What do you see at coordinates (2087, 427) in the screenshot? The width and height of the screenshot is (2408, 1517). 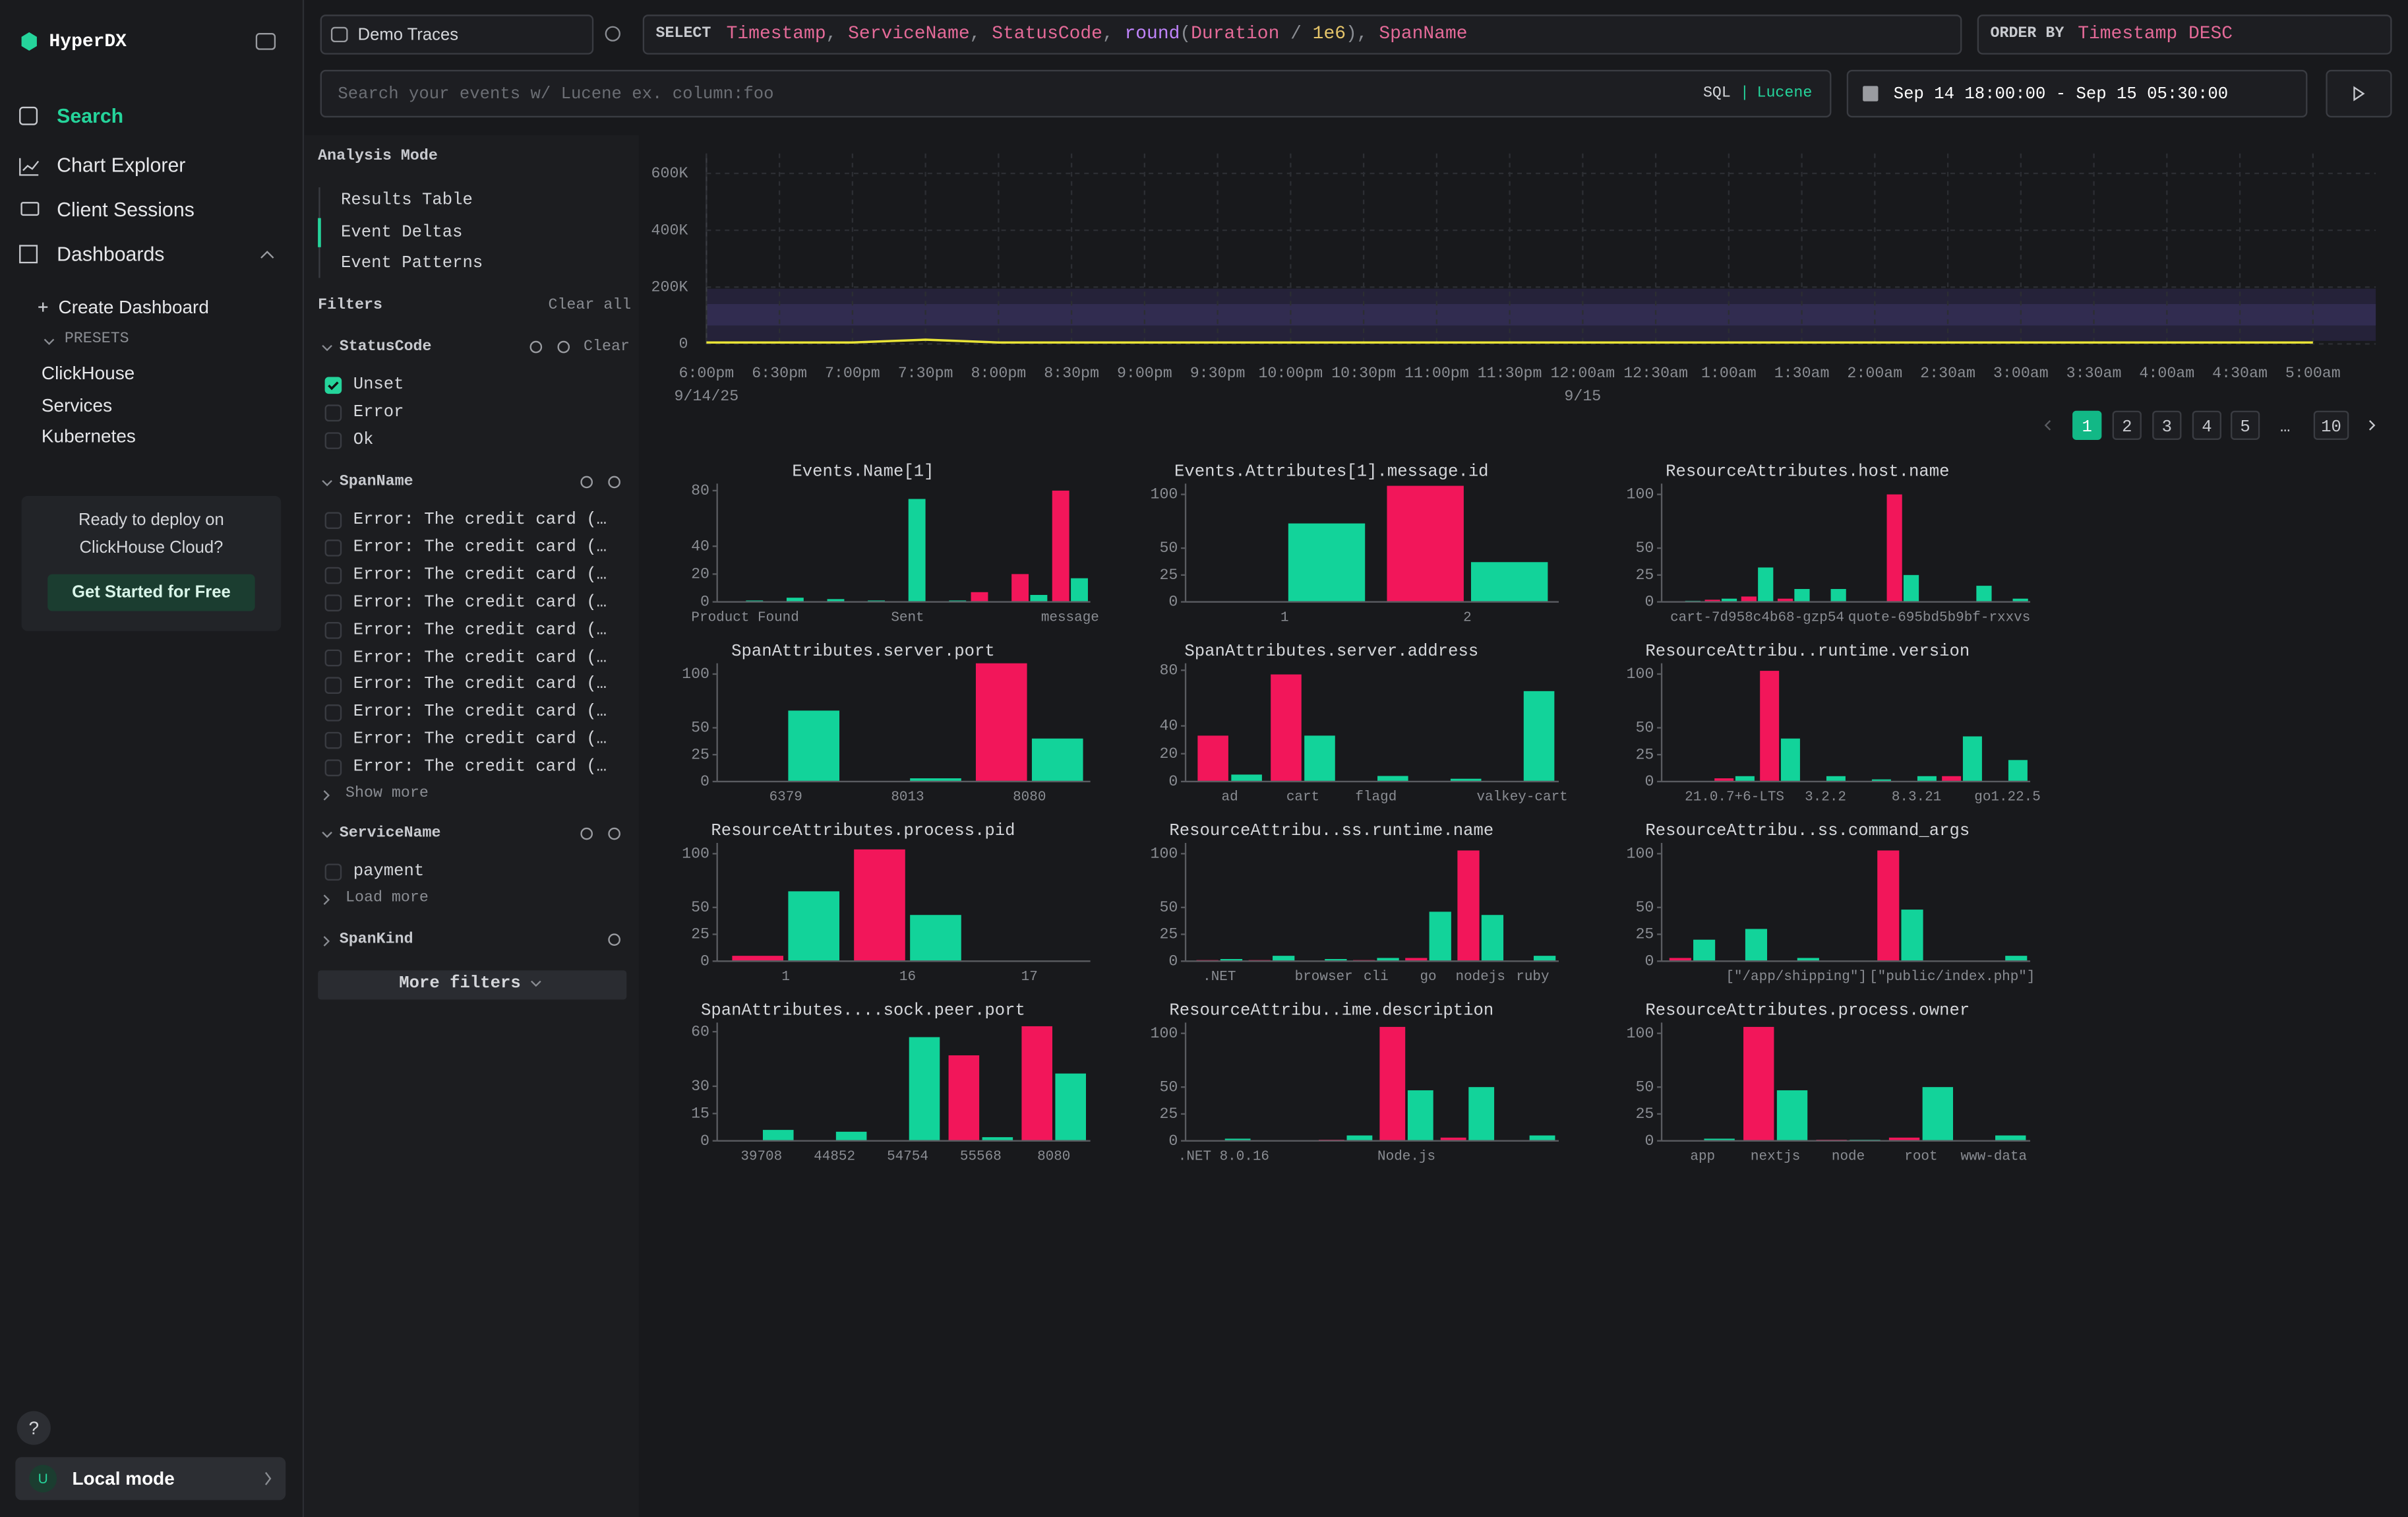 I see `page-label: 1` at bounding box center [2087, 427].